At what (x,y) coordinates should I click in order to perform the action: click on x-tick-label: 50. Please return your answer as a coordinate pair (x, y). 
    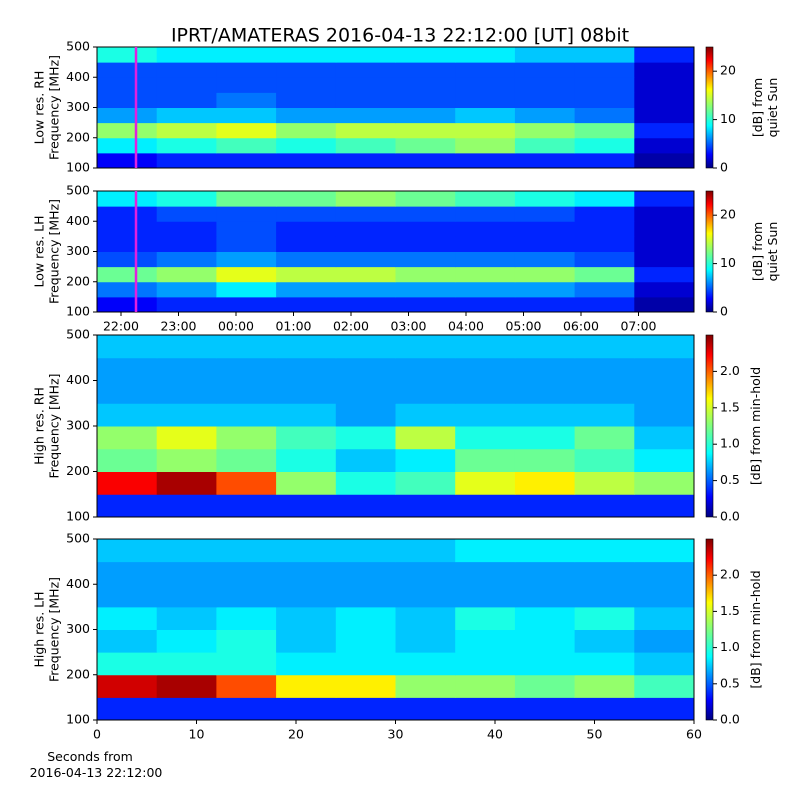
    Looking at the image, I should click on (595, 734).